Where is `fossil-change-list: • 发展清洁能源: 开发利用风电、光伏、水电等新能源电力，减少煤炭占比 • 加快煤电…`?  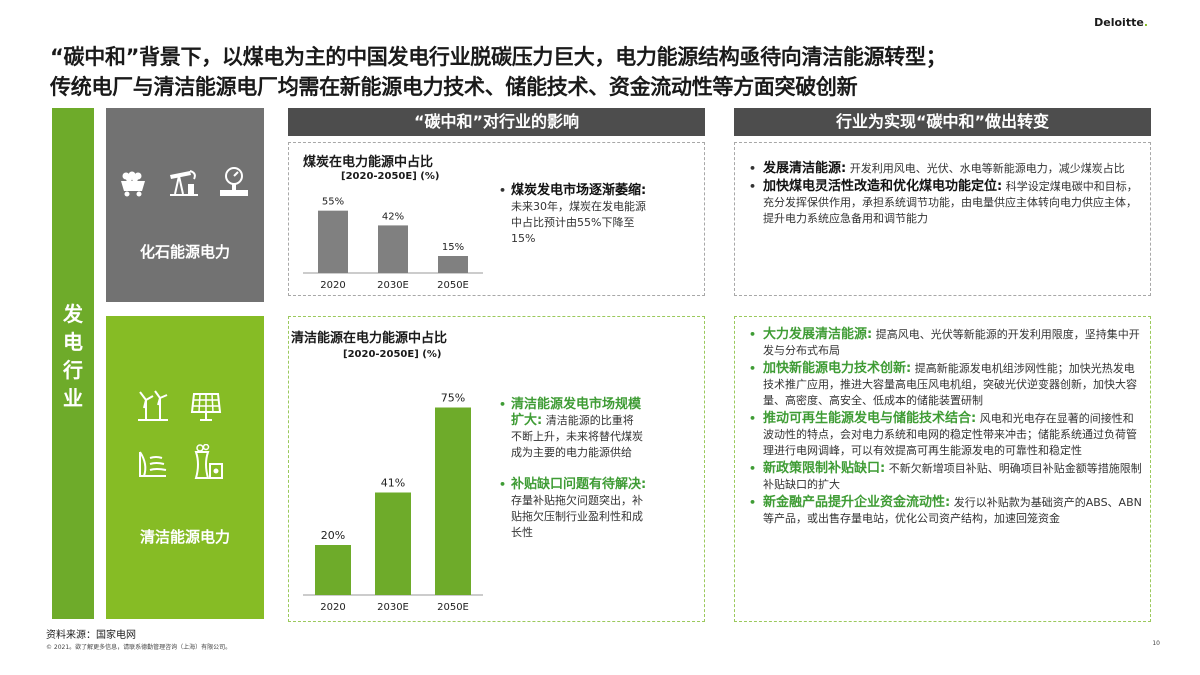 fossil-change-list: • 发展清洁能源: 开发利用风电、光伏、水电等新能源电力，减少煤炭占比 • 加快煤电… is located at coordinates (945, 195).